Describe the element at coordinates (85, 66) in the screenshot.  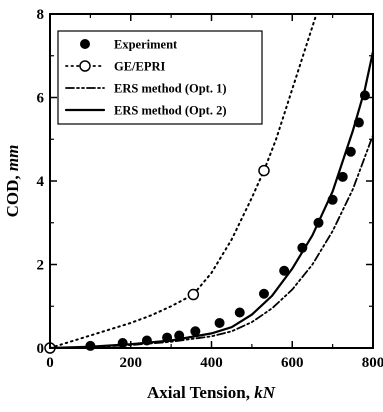
I see `legend-marker-ge-epri` at that location.